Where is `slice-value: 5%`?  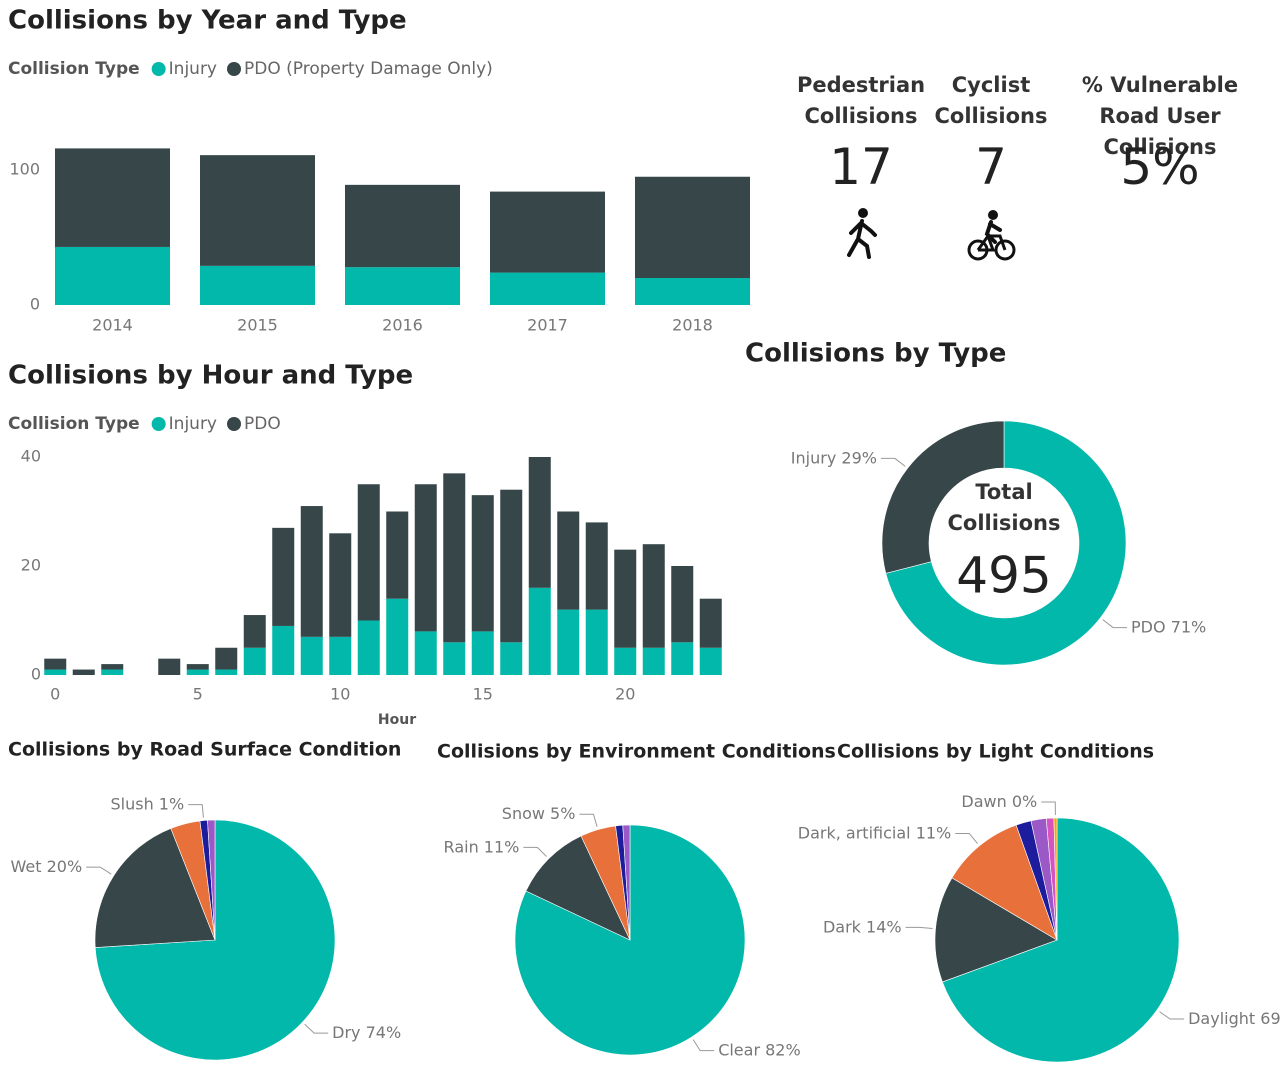 slice-value: 5% is located at coordinates (562, 813).